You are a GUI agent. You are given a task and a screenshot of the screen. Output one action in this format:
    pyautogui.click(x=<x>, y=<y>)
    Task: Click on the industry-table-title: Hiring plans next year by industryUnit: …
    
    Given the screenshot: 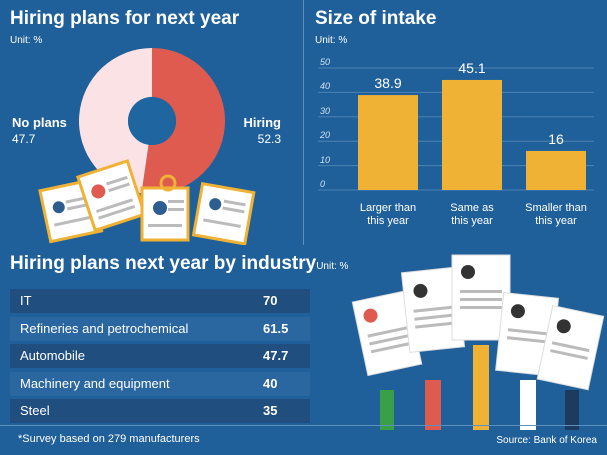 What is the action you would take?
    pyautogui.click(x=179, y=264)
    